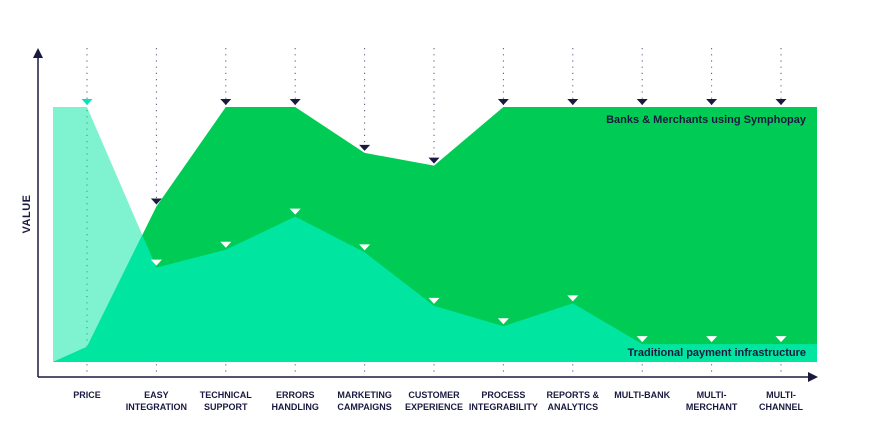  What do you see at coordinates (87, 102) in the screenshot?
I see `marker-price` at bounding box center [87, 102].